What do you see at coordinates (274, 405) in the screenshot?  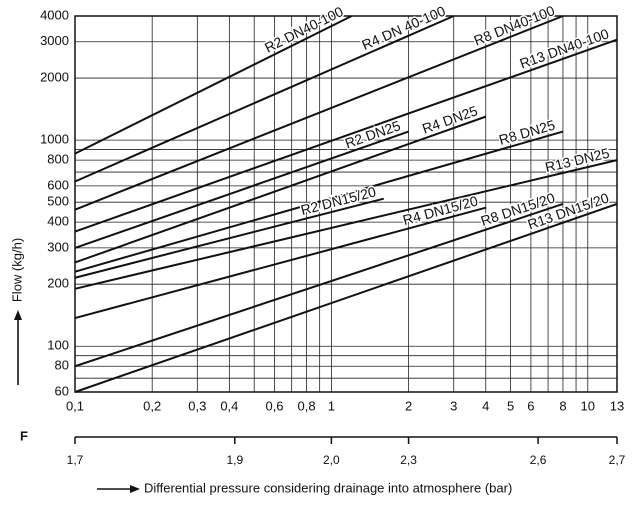 I see `x-tick-label: 0,6` at bounding box center [274, 405].